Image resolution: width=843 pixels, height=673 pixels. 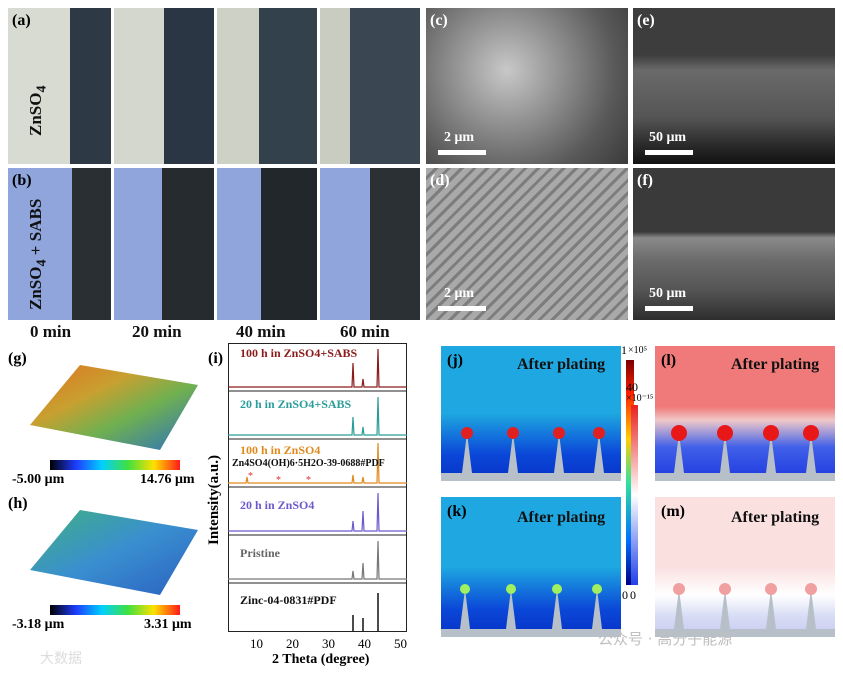 What do you see at coordinates (640, 398) in the screenshot?
I see `colorbar-lm-unit: ×10⁻¹⁵` at bounding box center [640, 398].